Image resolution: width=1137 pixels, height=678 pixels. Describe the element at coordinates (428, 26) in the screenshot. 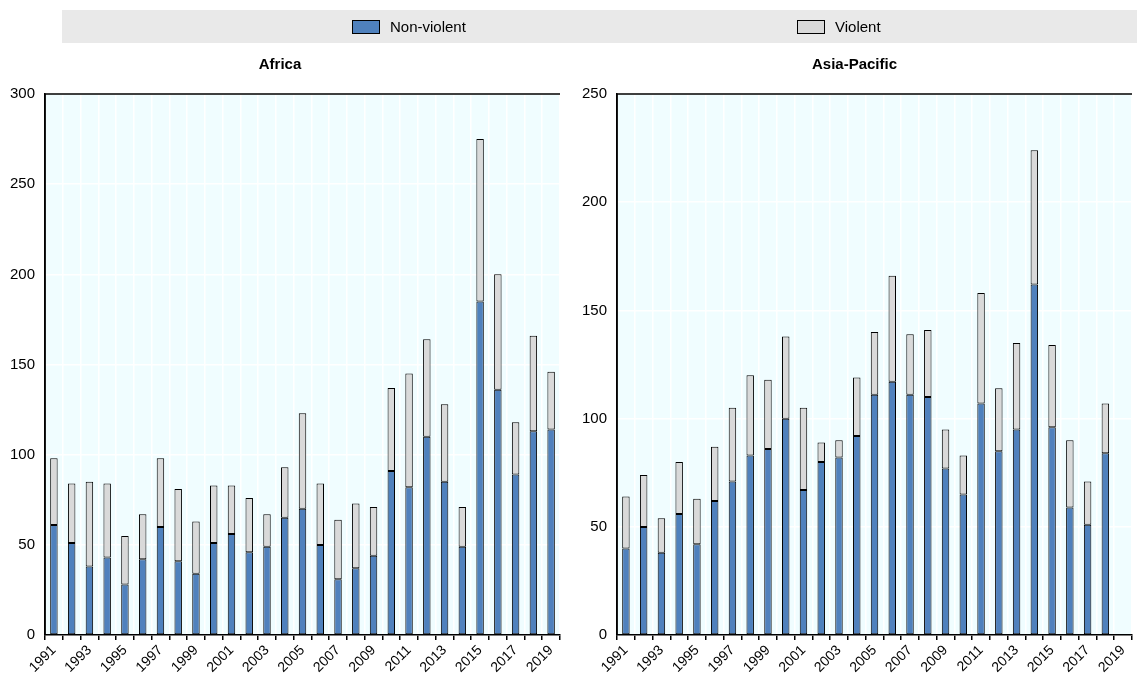

I see `legend-label: Non-violent` at that location.